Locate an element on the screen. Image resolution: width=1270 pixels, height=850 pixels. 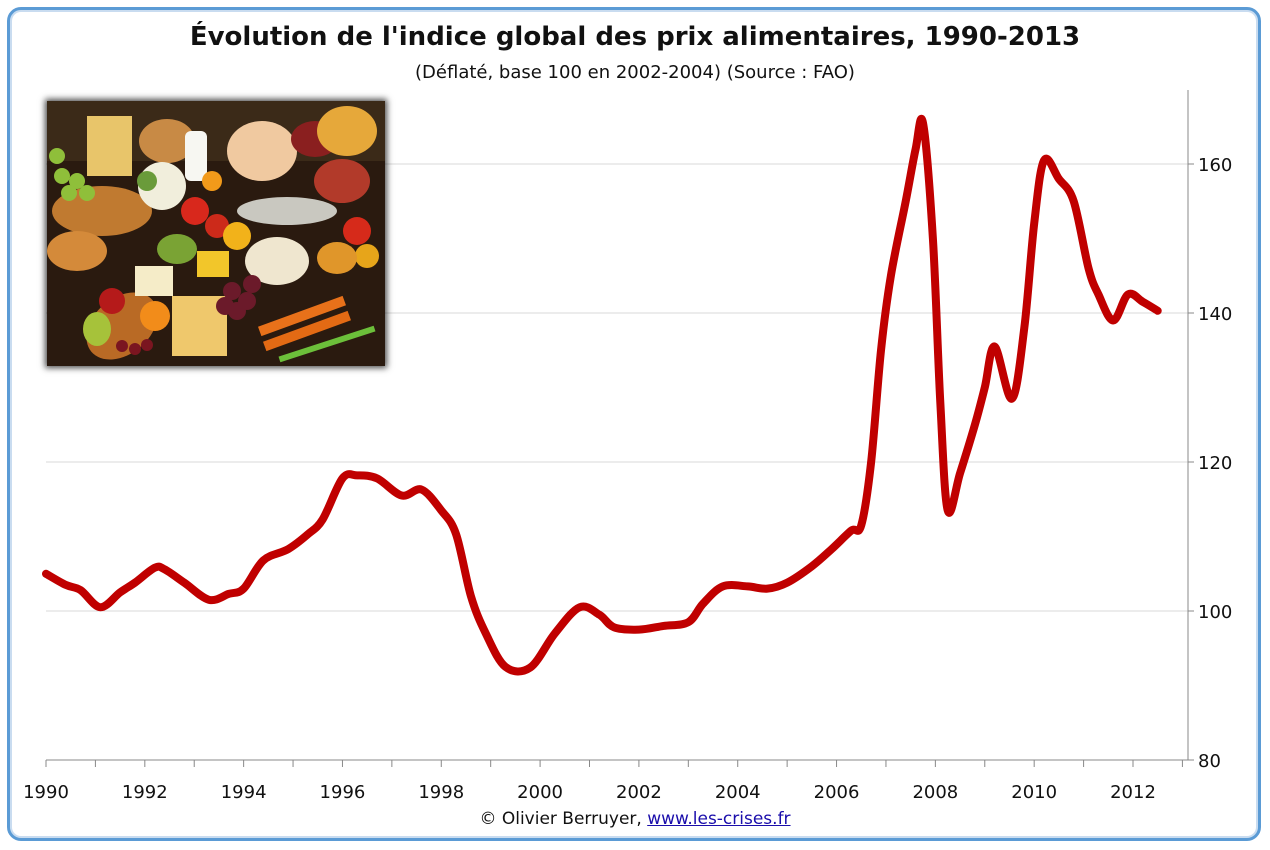
food-assortment-photo is located at coordinates (216, 233).